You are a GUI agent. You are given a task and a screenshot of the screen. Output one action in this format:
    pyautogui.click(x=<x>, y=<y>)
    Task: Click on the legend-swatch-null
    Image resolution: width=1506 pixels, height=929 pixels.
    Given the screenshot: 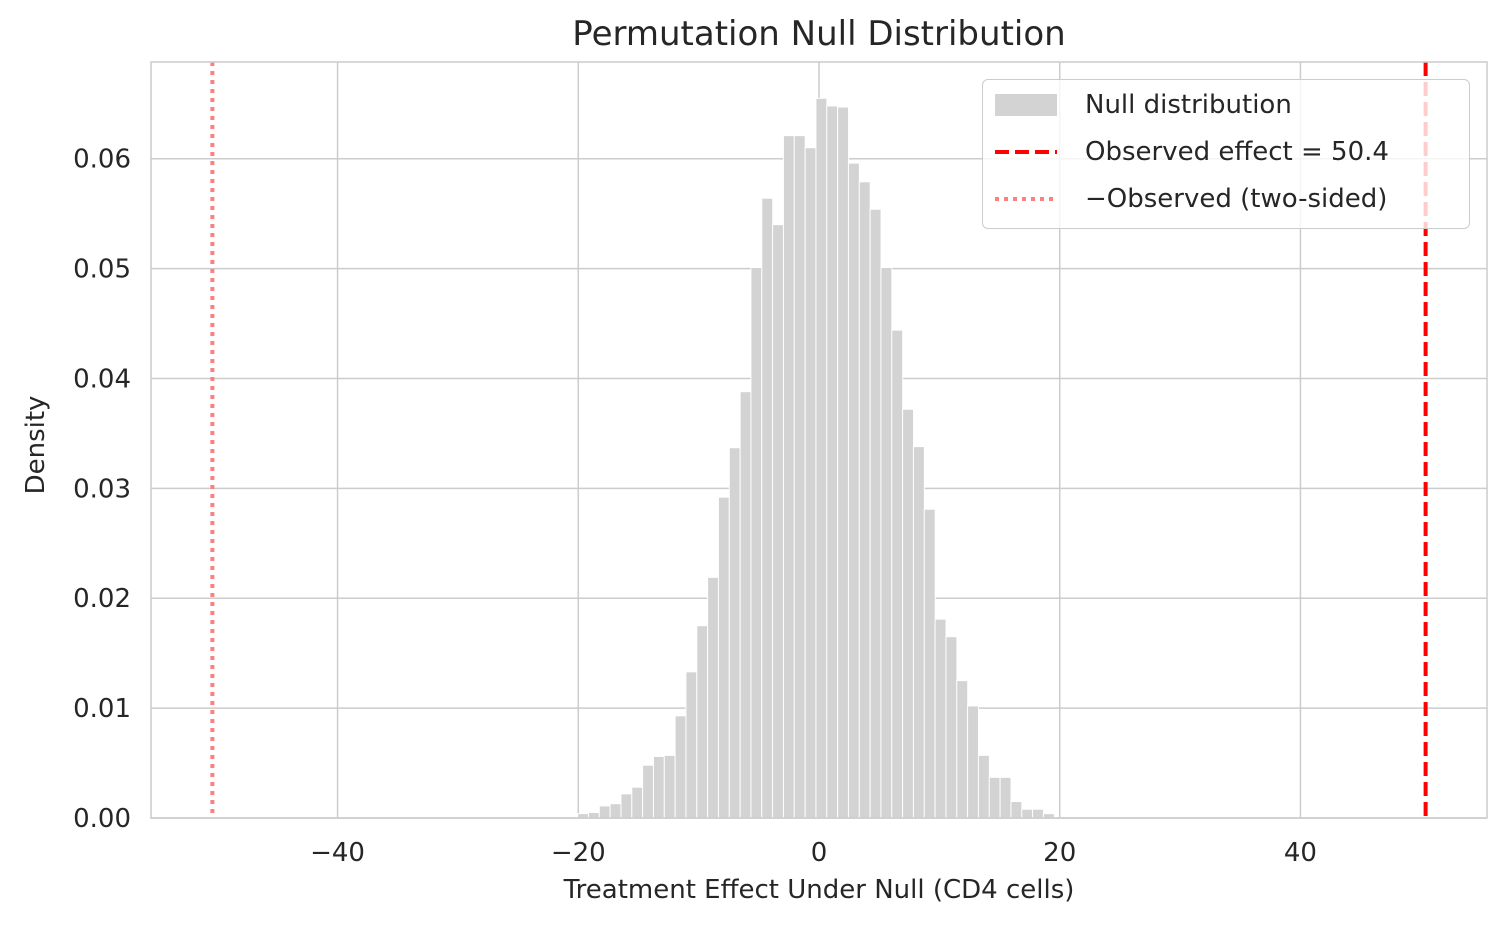 What is the action you would take?
    pyautogui.click(x=1026, y=105)
    